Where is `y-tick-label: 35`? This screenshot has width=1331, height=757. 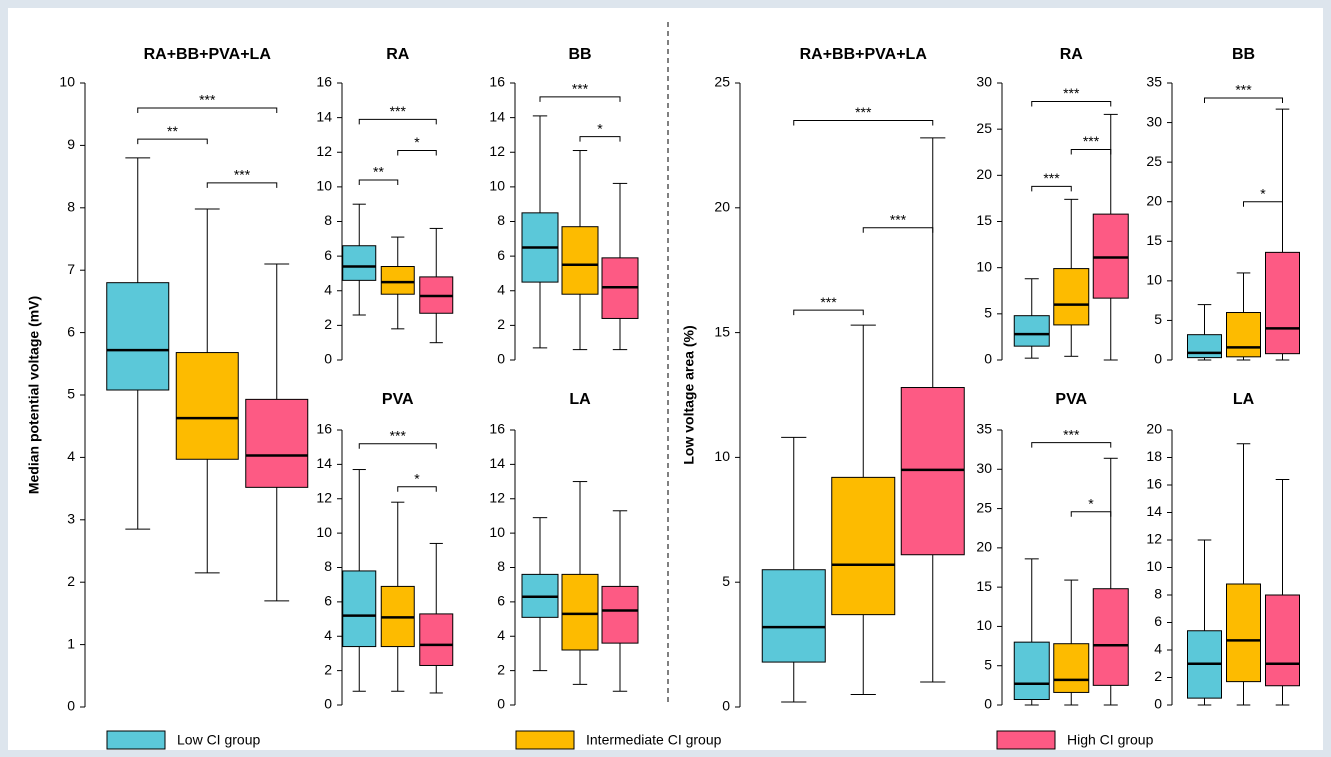
y-tick-label: 35 is located at coordinates (984, 429).